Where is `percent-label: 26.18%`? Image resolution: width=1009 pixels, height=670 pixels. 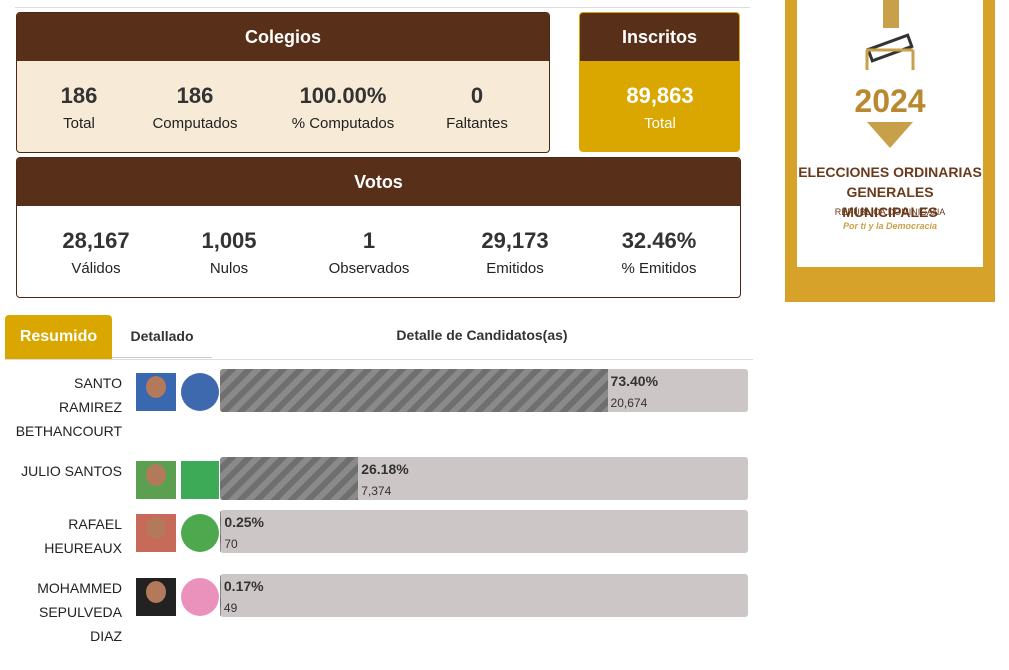 percent-label: 26.18% is located at coordinates (385, 469).